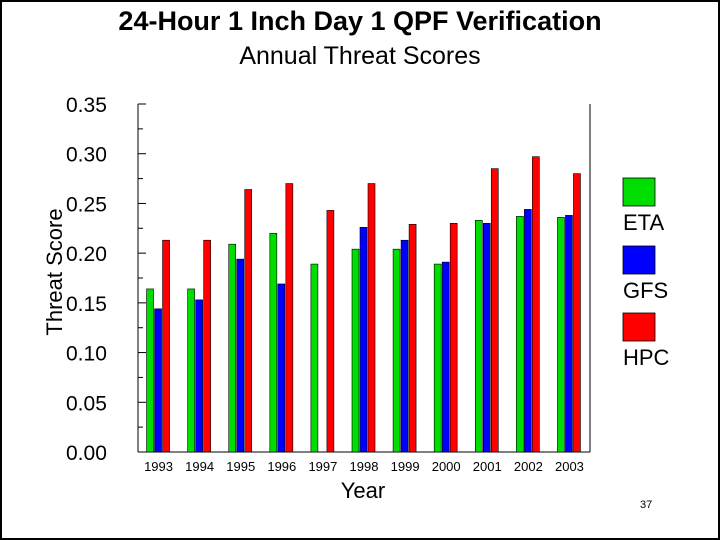  I want to click on bar-hpc-2000, so click(453, 338).